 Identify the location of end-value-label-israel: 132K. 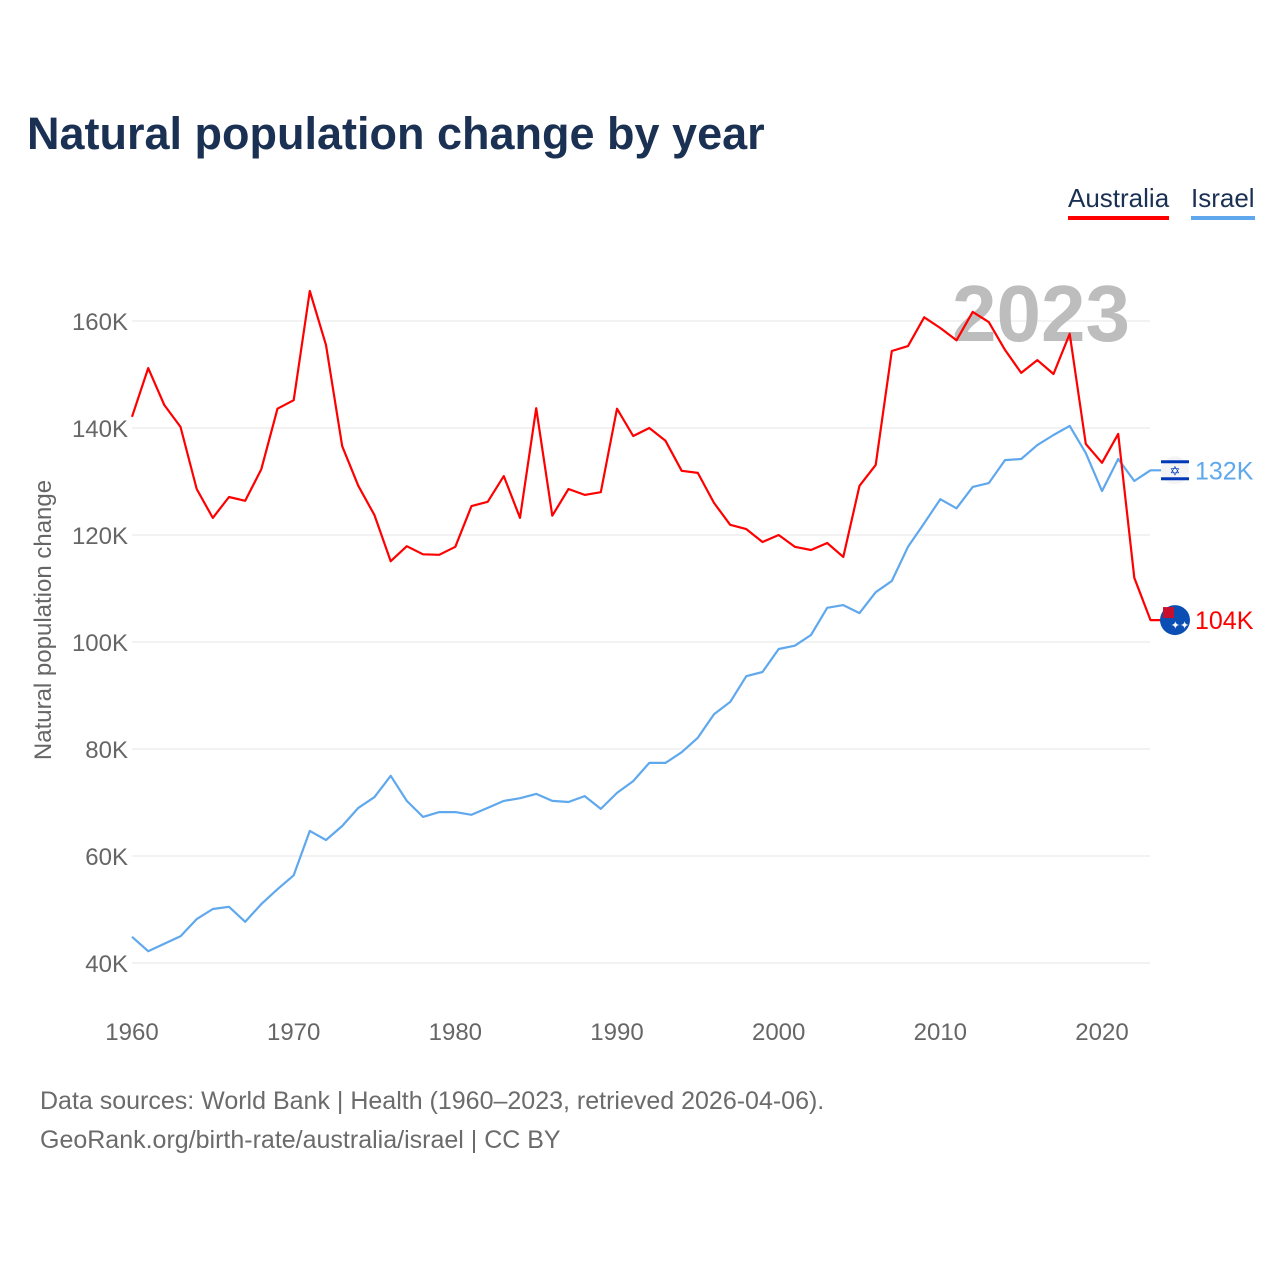
(1224, 471).